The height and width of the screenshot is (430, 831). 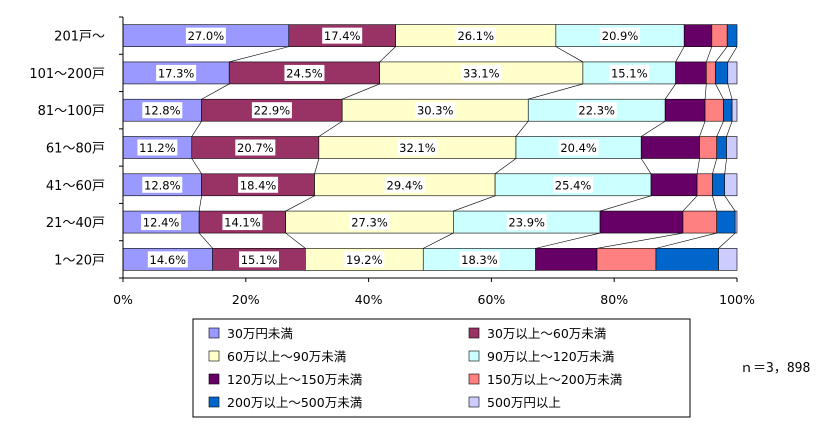 I want to click on category-label: 1～20戸, so click(x=79, y=260).